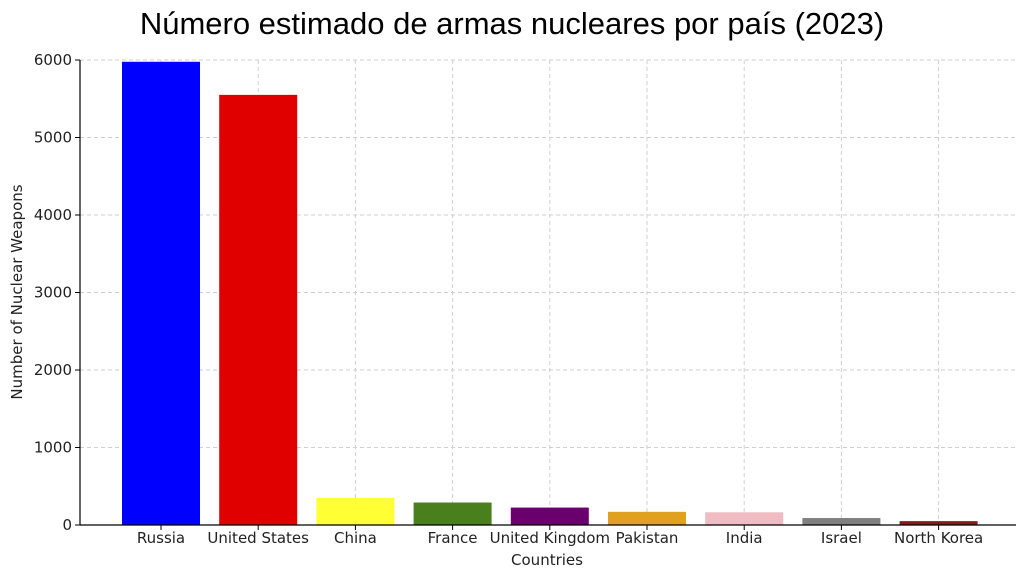 This screenshot has width=1024, height=580. I want to click on y-tick-layer: 0 1000 2000 3000 4000 5000 6000, so click(57, 292).